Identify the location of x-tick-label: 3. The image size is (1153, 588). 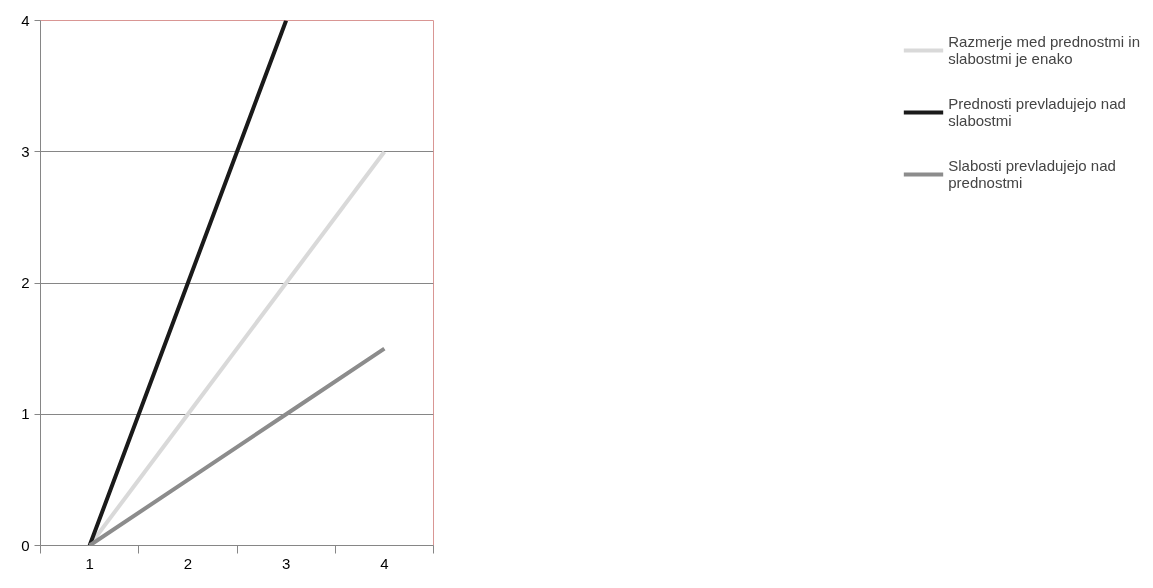
(286, 563).